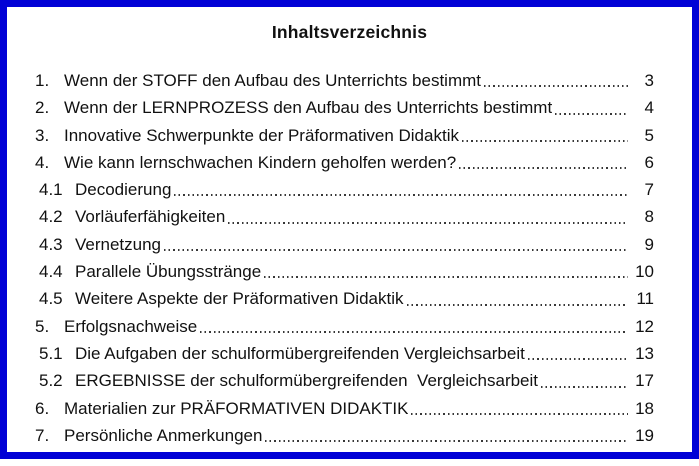 Image resolution: width=699 pixels, height=466 pixels. What do you see at coordinates (51, 272) in the screenshot?
I see `toc-entry-number: 4.4` at bounding box center [51, 272].